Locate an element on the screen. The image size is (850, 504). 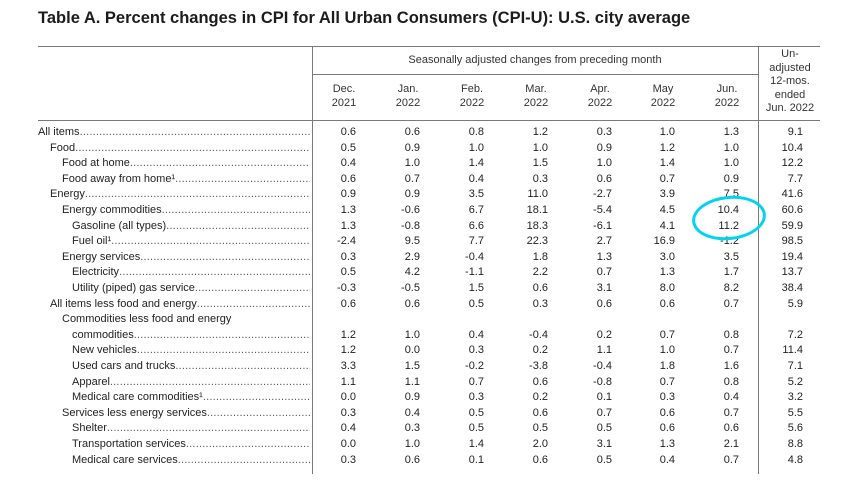
value-cell: 60.6 is located at coordinates (792, 210).